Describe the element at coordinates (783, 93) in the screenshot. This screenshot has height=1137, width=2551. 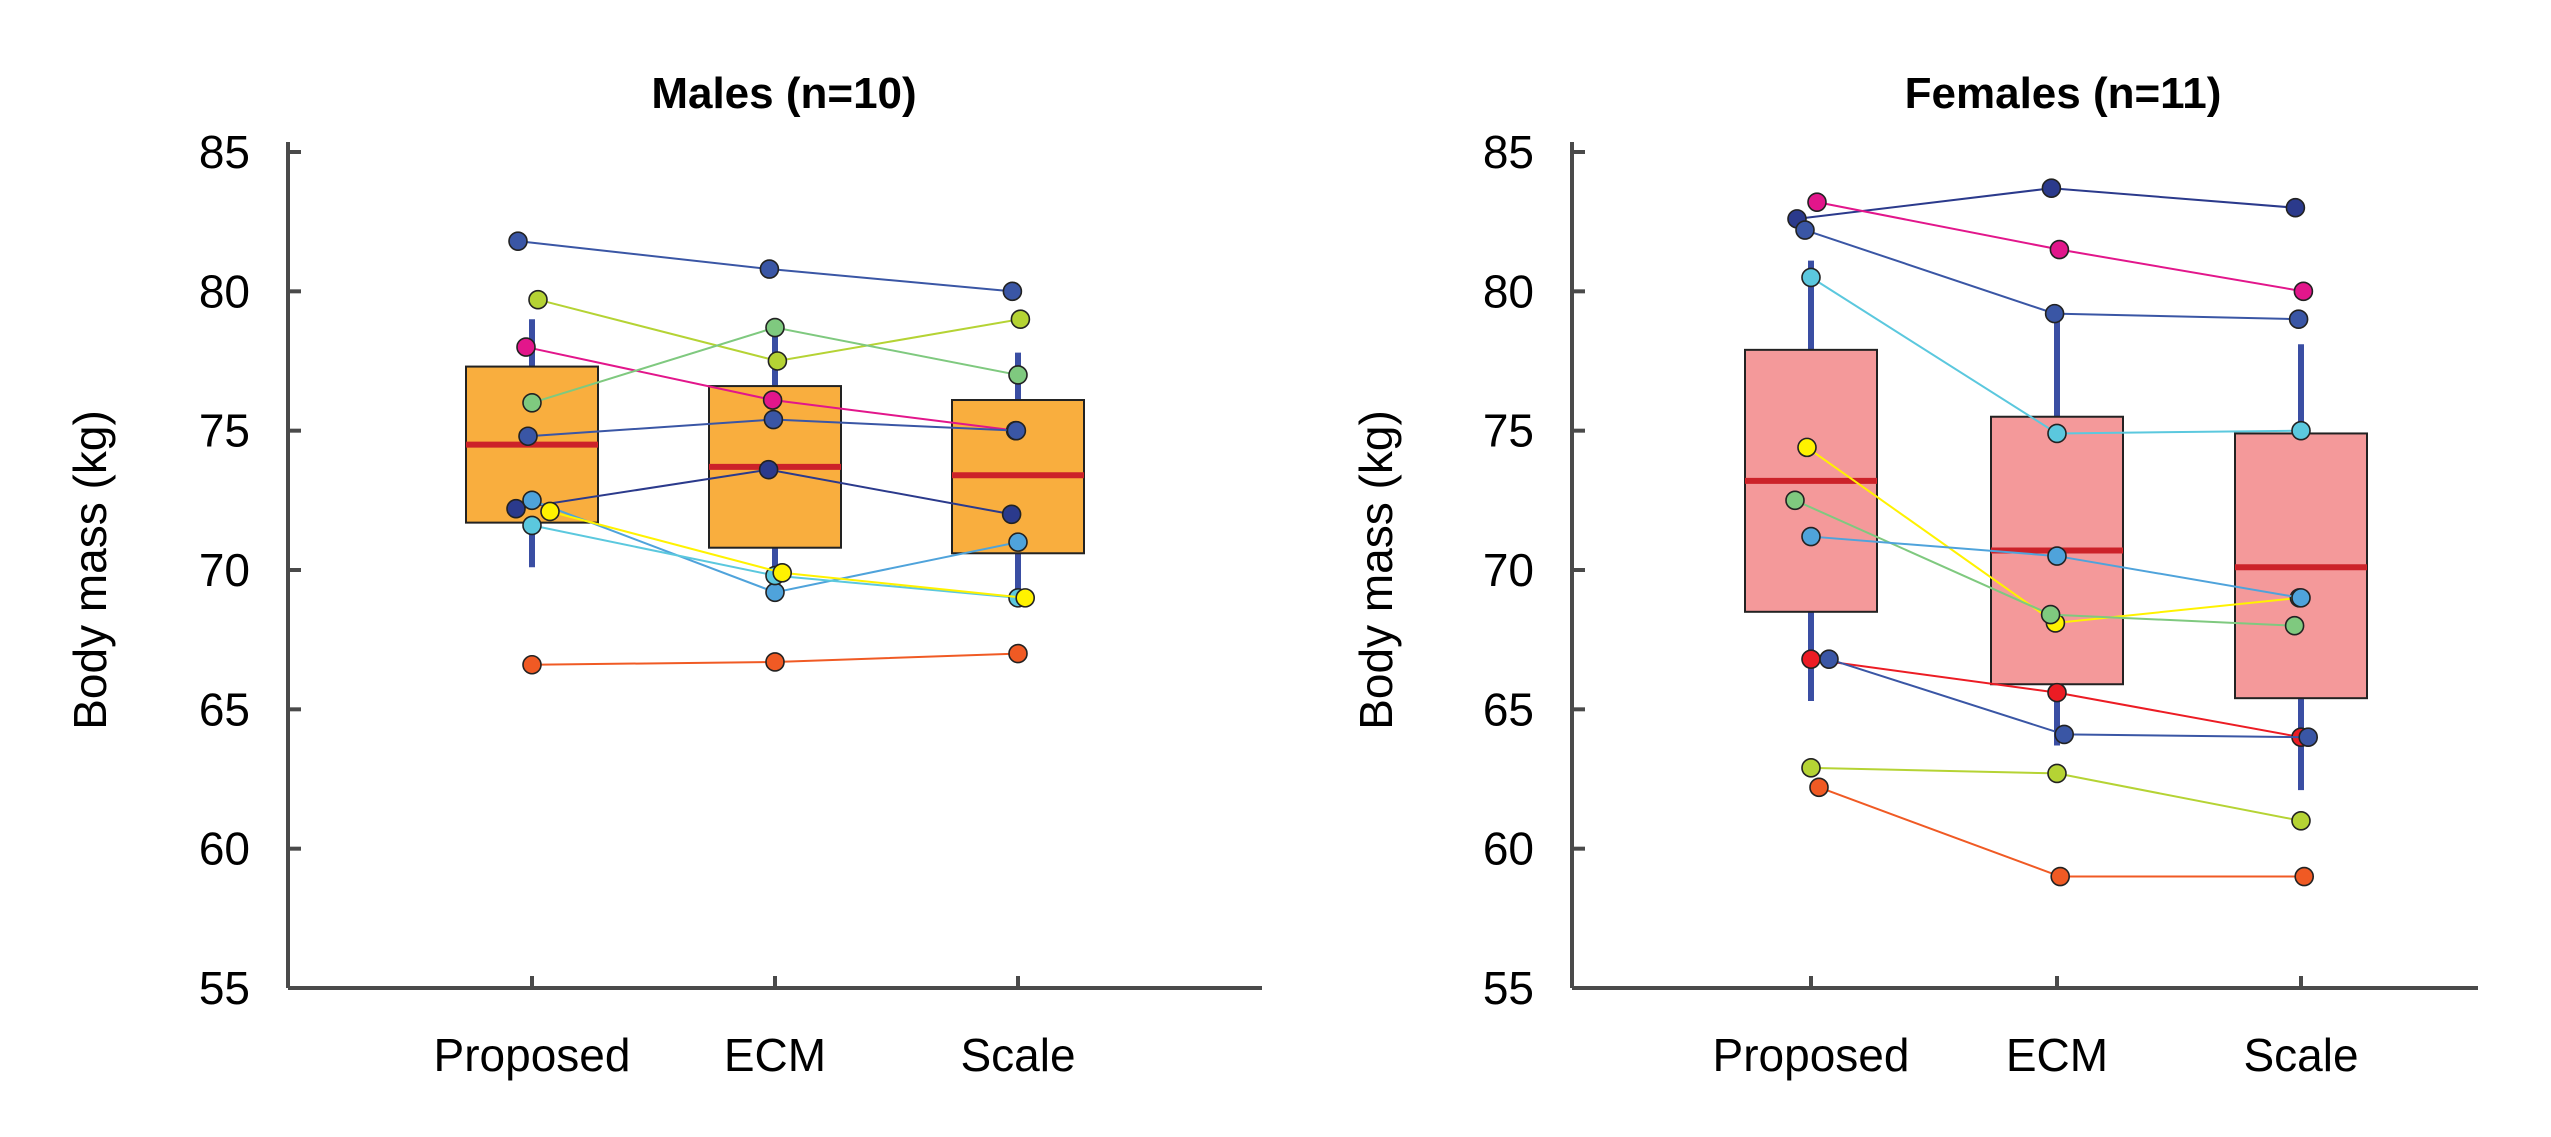
I see `chart-title: Males (n=10)` at that location.